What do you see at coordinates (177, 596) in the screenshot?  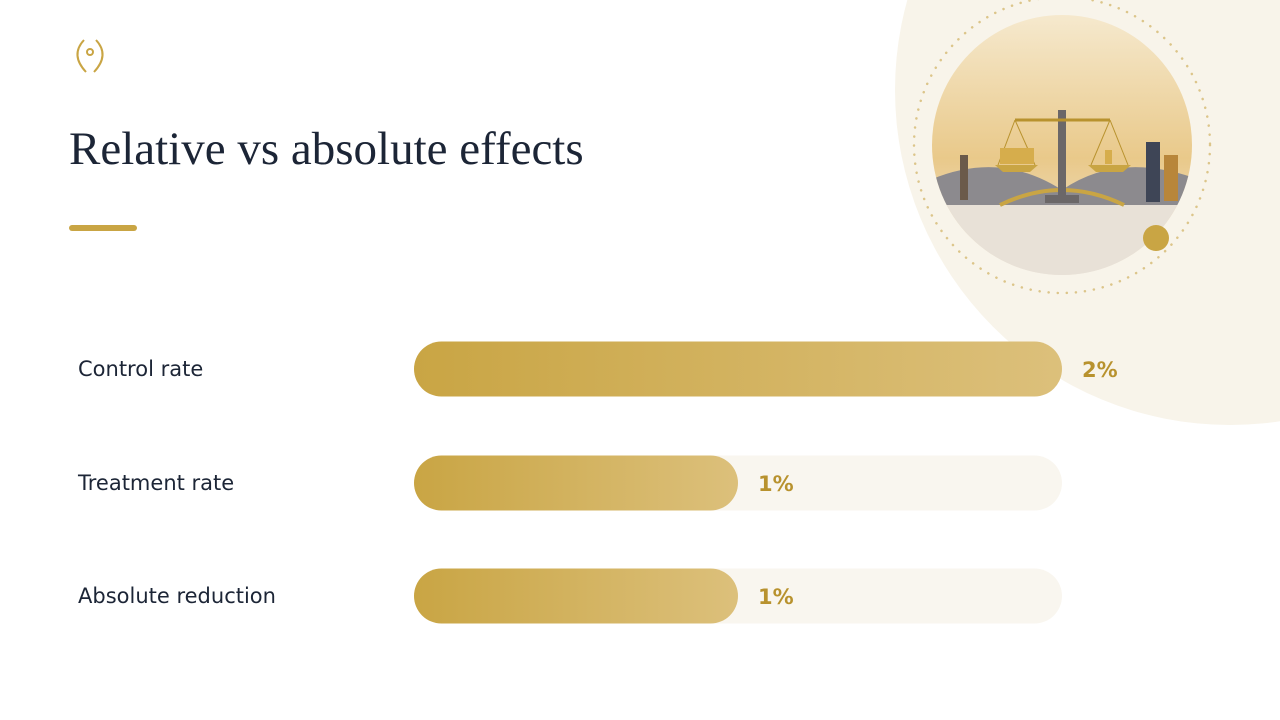 I see `category-label: Absolute reduction` at bounding box center [177, 596].